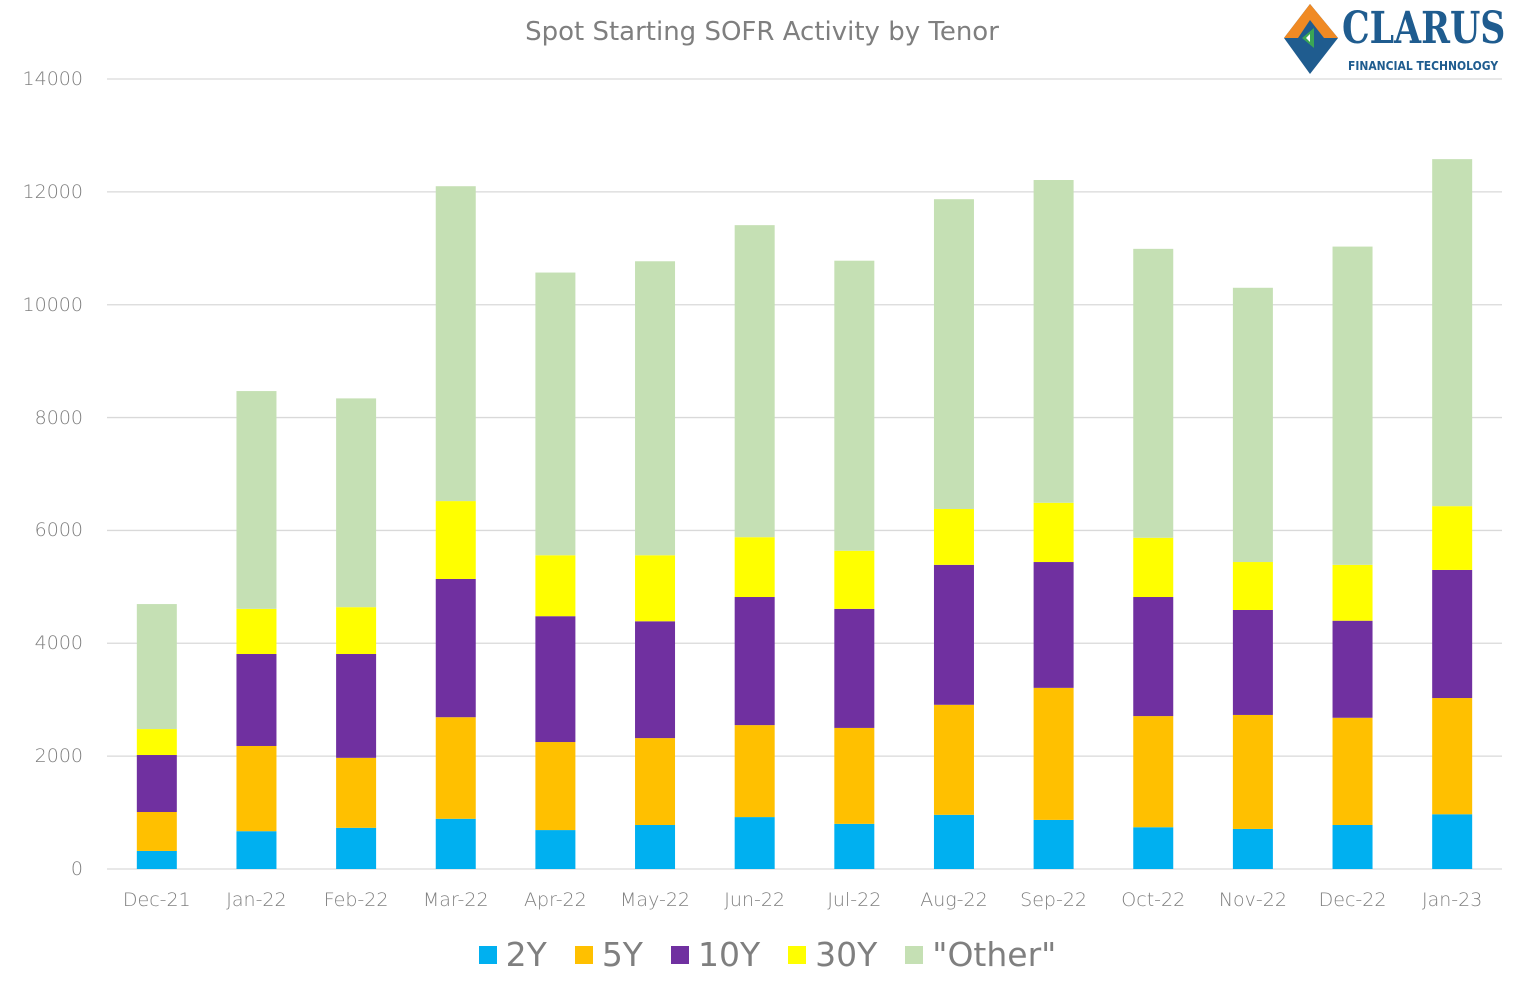 Image resolution: width=1525 pixels, height=997 pixels. What do you see at coordinates (994, 954) in the screenshot?
I see `legend-label: "Other"` at bounding box center [994, 954].